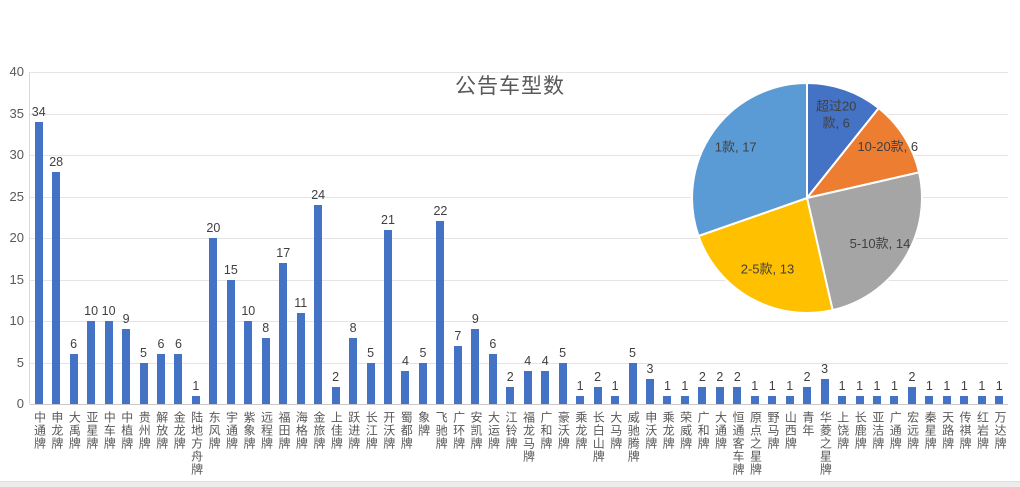  I want to click on bar-category-text: 象牌, so click(423, 424).